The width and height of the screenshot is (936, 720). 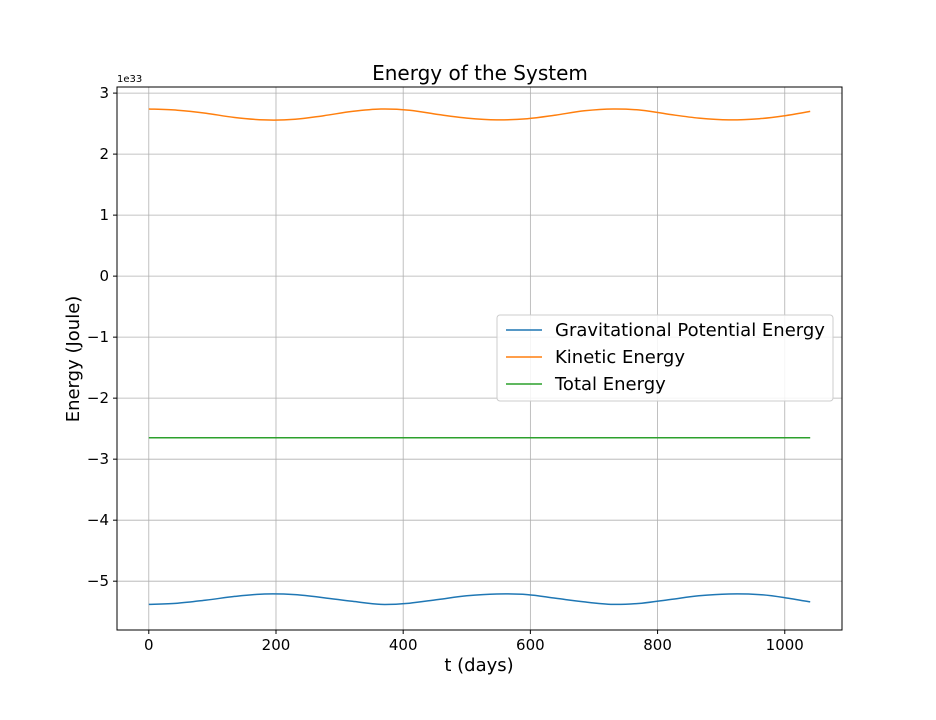 I want to click on y-tick-label: −1, so click(x=98, y=337).